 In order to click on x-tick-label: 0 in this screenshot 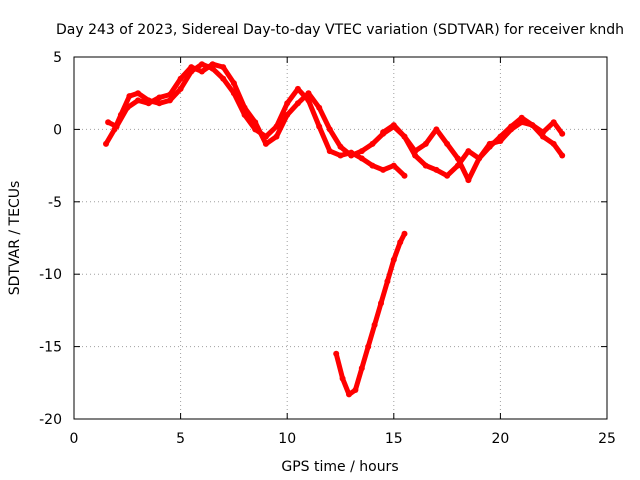, I will do `click(74, 439)`.